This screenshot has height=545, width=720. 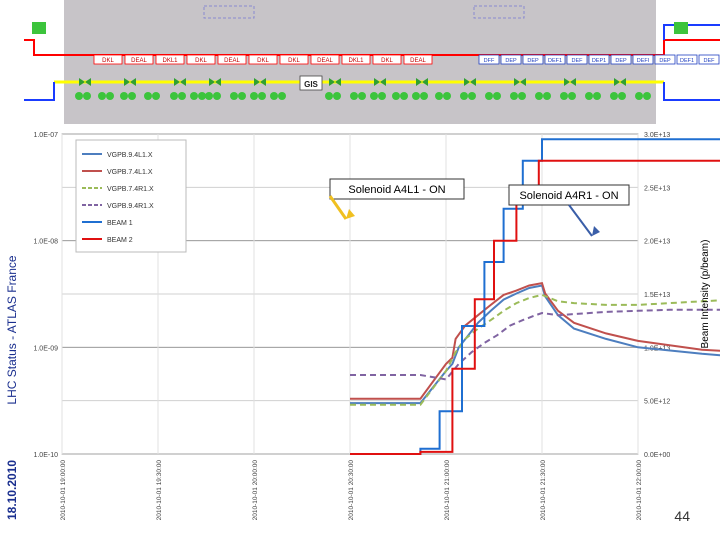 I want to click on left-tick-label: 1.0E-08, so click(x=45, y=242).